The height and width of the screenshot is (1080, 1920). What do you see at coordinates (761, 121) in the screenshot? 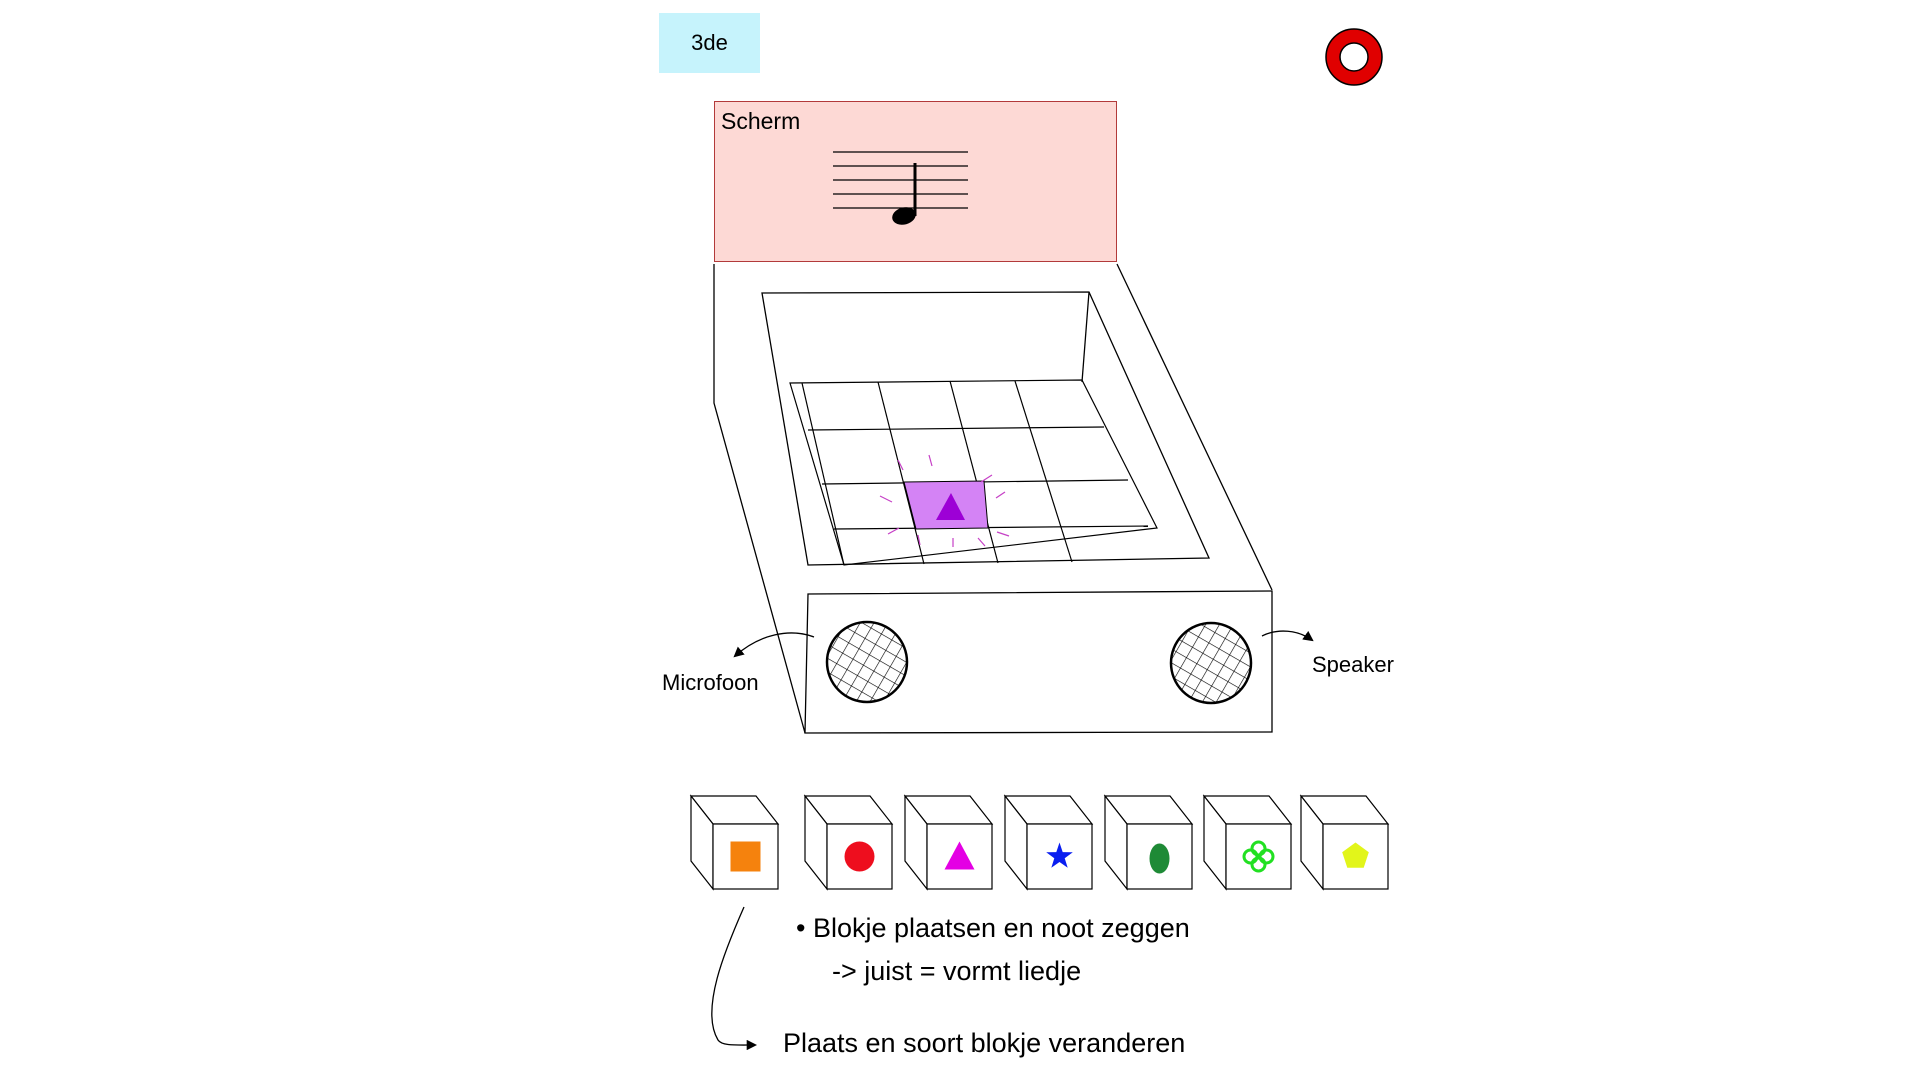
I see `screen-label: Scherm` at bounding box center [761, 121].